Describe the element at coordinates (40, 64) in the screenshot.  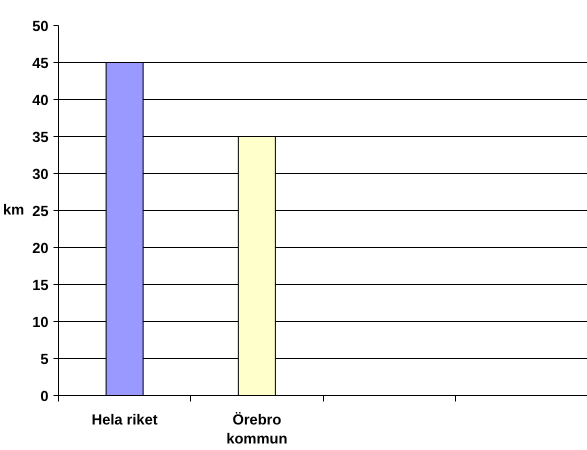
I see `y-tick-label: 45` at that location.